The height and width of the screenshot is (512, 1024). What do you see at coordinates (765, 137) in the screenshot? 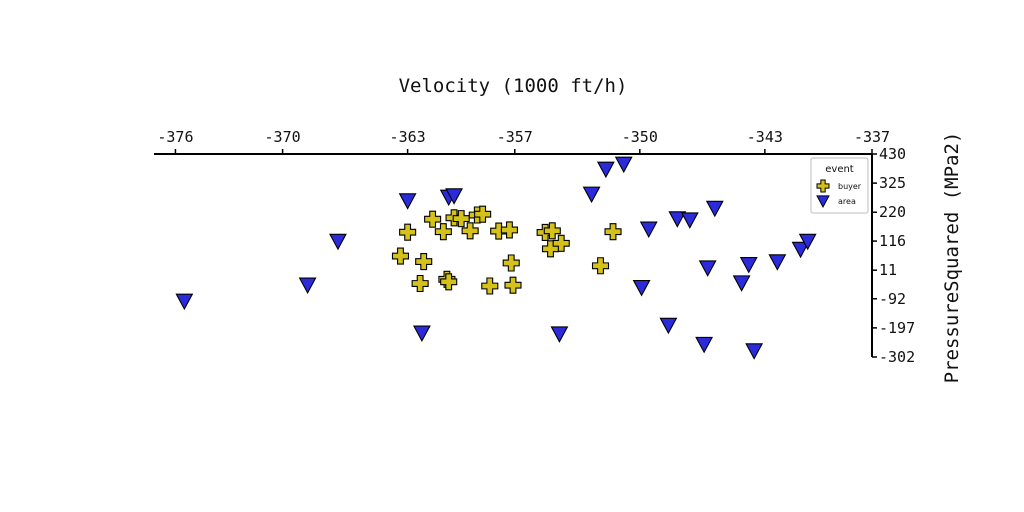
I see `x-tick-label: -343` at bounding box center [765, 137].